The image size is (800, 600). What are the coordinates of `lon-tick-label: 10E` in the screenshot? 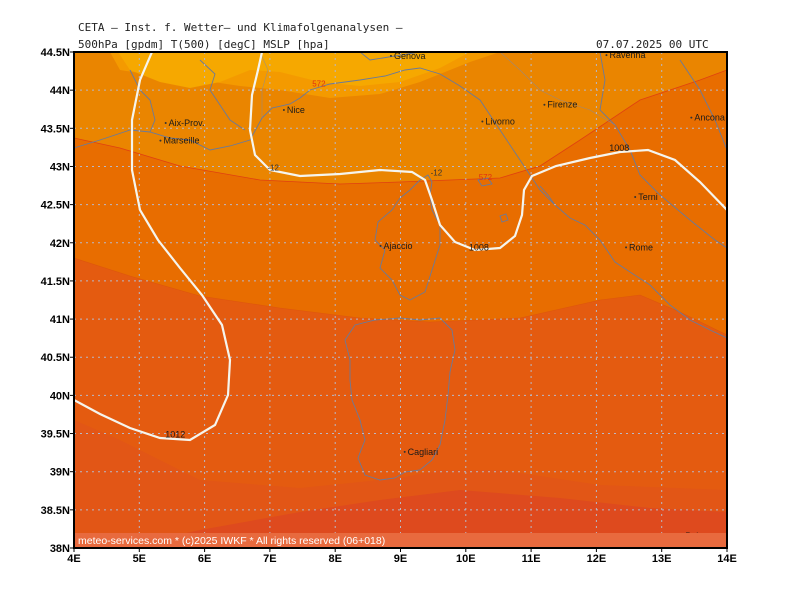 It's located at (466, 559).